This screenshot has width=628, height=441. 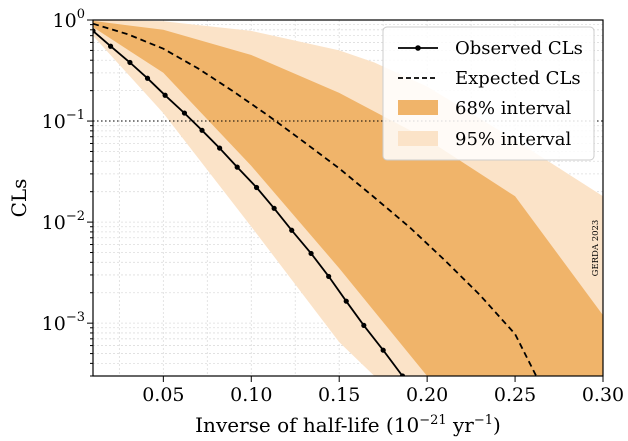 What do you see at coordinates (348, 425) in the screenshot?
I see `x-axis-label: Inverse of half-life (10−21 yr−1)` at bounding box center [348, 425].